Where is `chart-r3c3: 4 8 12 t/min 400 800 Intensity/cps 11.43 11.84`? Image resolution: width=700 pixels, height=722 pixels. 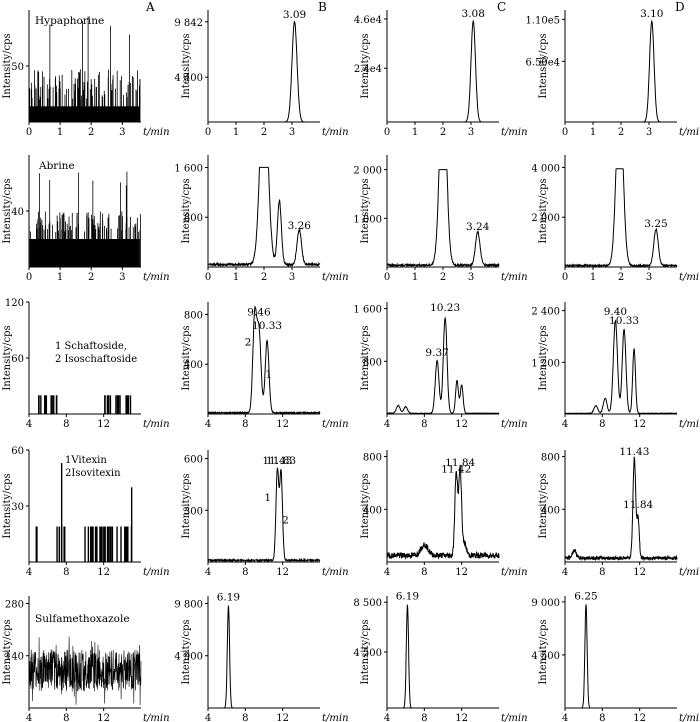 chart-r3c3: 4 8 12 t/min 400 800 Intensity/cps 11.43 11.84 is located at coordinates (619, 512).